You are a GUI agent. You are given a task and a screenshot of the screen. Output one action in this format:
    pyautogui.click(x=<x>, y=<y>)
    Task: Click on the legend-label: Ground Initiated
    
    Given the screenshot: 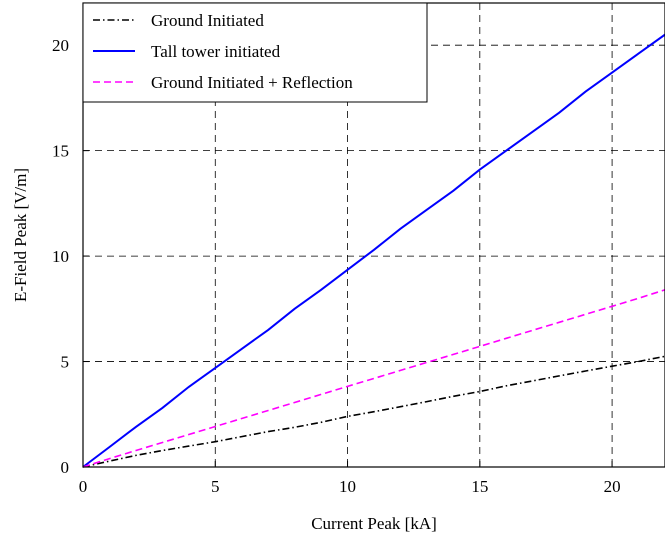 What is the action you would take?
    pyautogui.click(x=207, y=20)
    